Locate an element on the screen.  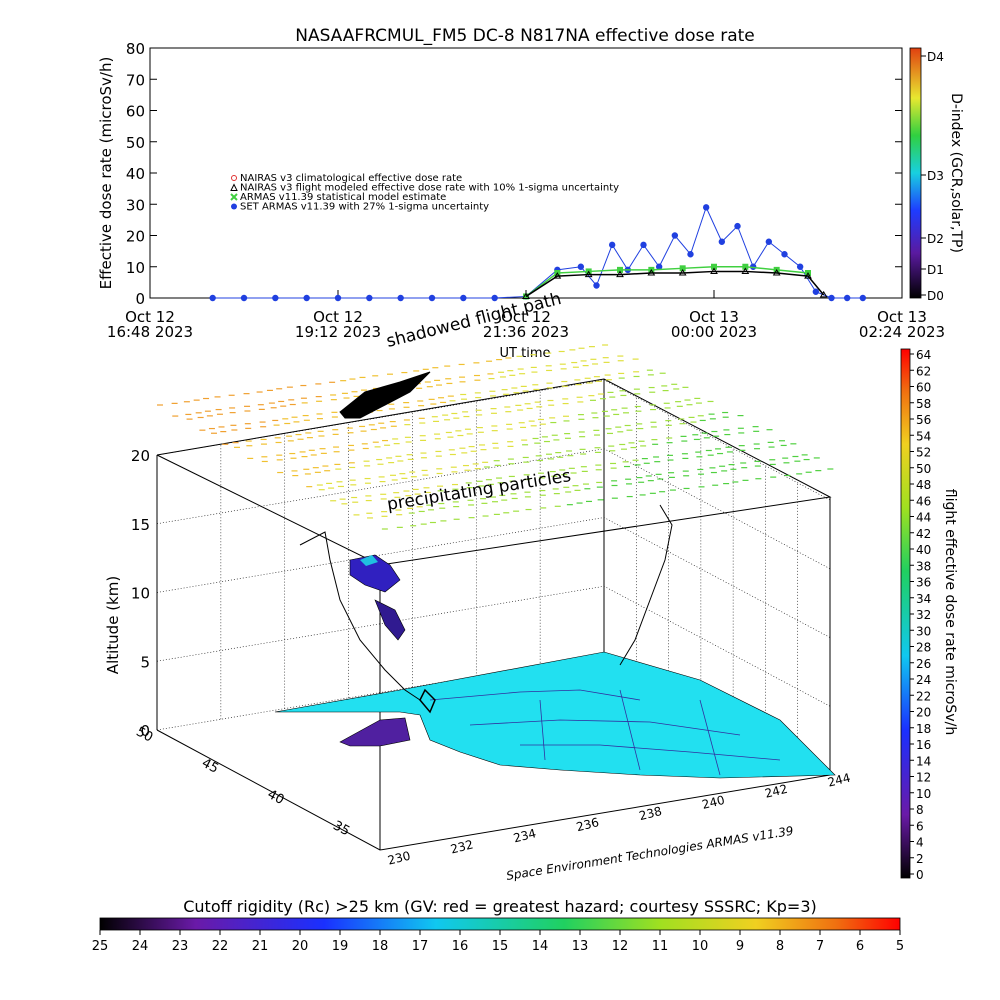
altitude-ticks: 0 5 10 15 20 is located at coordinates (140, 593).